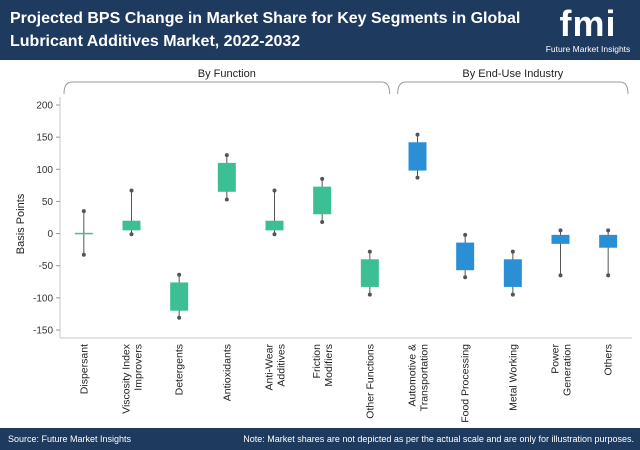 The image size is (640, 450). I want to click on x-tick-label-line: Detergents, so click(180, 369).